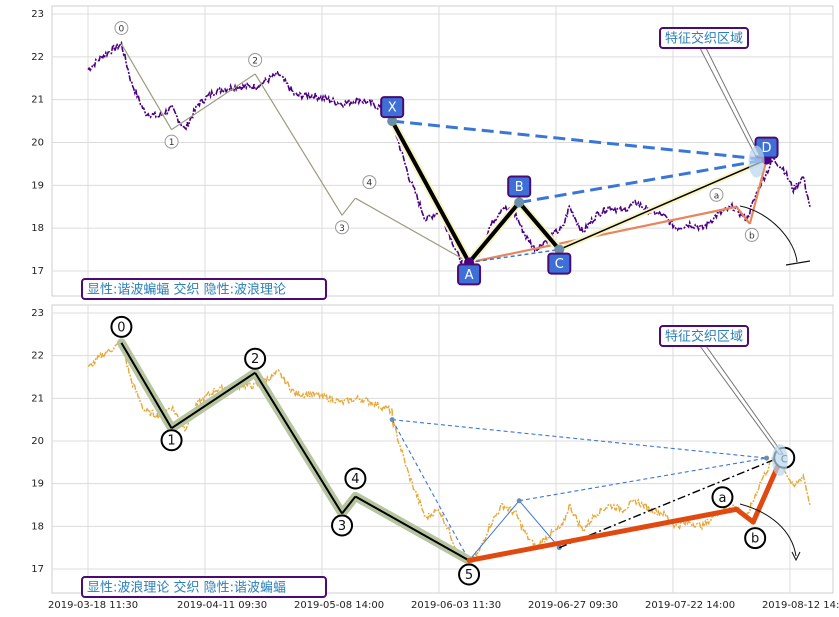 The image size is (839, 617). I want to click on point-box-B, so click(519, 186).